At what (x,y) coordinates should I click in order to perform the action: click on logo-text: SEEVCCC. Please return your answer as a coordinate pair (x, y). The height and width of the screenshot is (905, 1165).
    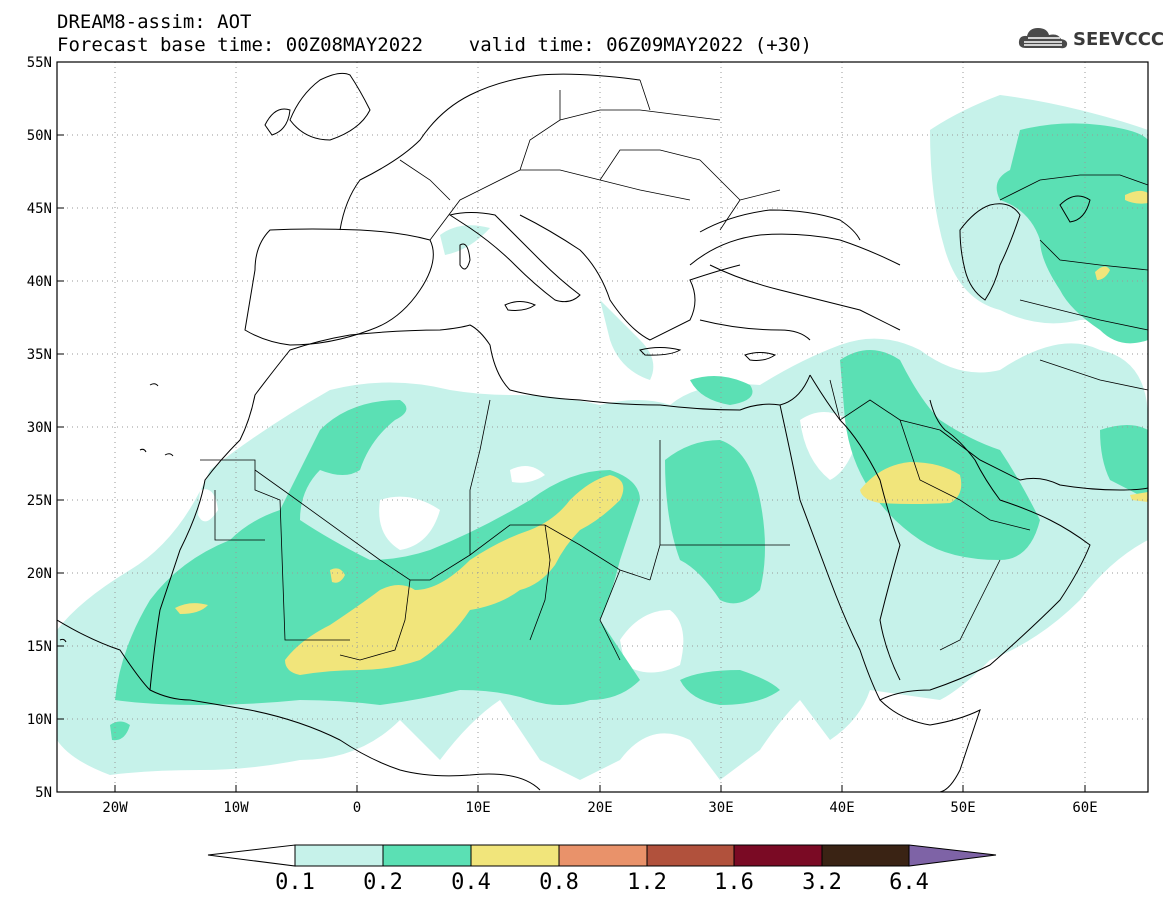
    Looking at the image, I should click on (1119, 39).